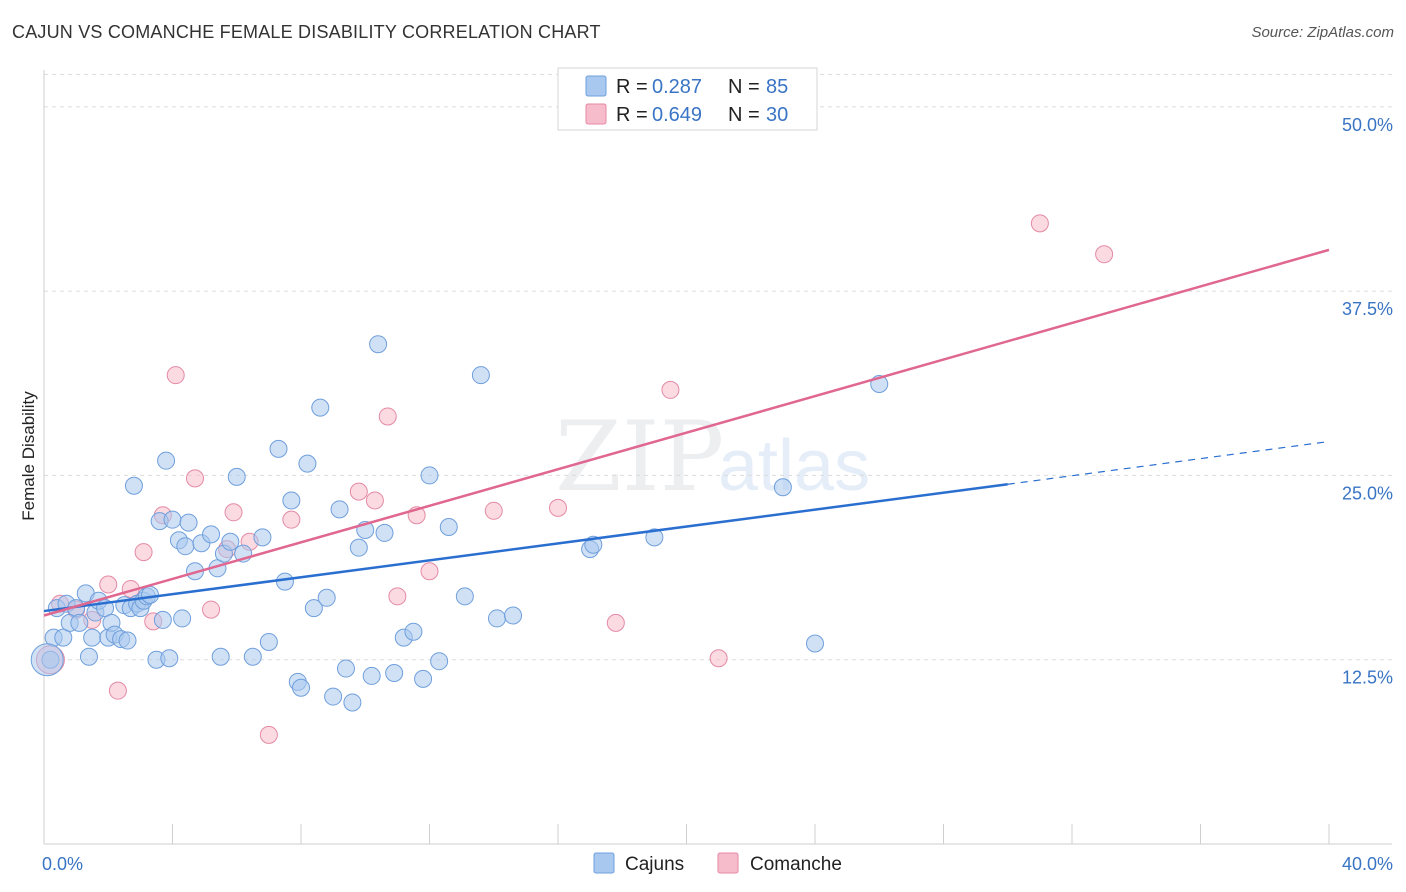 The image size is (1406, 892). Describe the element at coordinates (632, 115) in the screenshot. I see `legend-r-label-comanche: R =` at that location.